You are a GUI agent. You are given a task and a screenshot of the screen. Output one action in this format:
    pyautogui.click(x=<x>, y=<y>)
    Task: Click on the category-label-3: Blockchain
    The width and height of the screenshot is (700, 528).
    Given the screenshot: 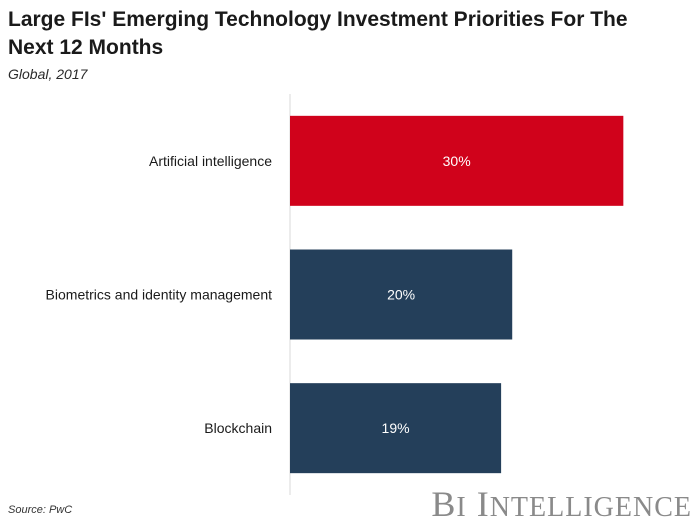 What is the action you would take?
    pyautogui.click(x=238, y=428)
    